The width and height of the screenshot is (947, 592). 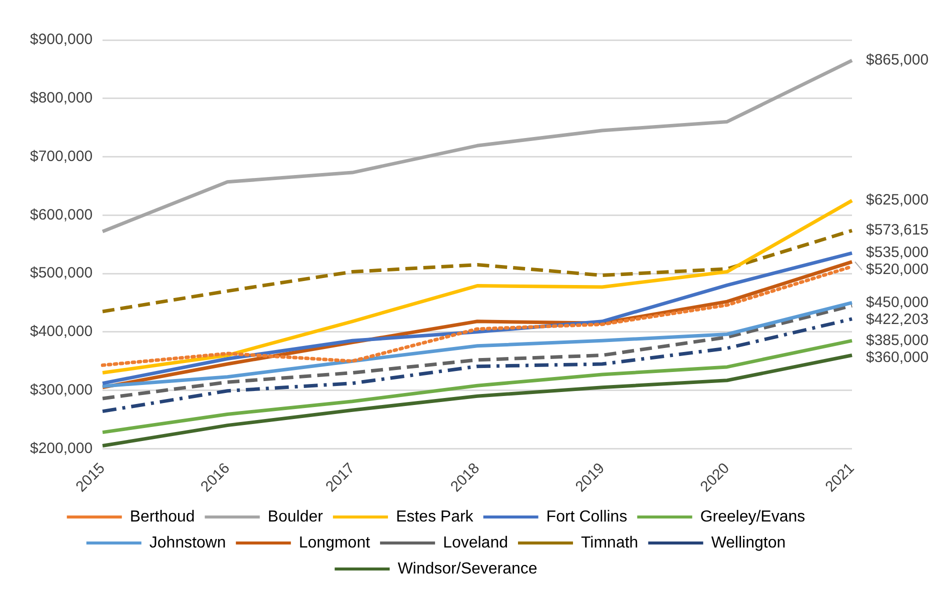 What do you see at coordinates (61, 273) in the screenshot?
I see `y-tick-label: $500,000` at bounding box center [61, 273].